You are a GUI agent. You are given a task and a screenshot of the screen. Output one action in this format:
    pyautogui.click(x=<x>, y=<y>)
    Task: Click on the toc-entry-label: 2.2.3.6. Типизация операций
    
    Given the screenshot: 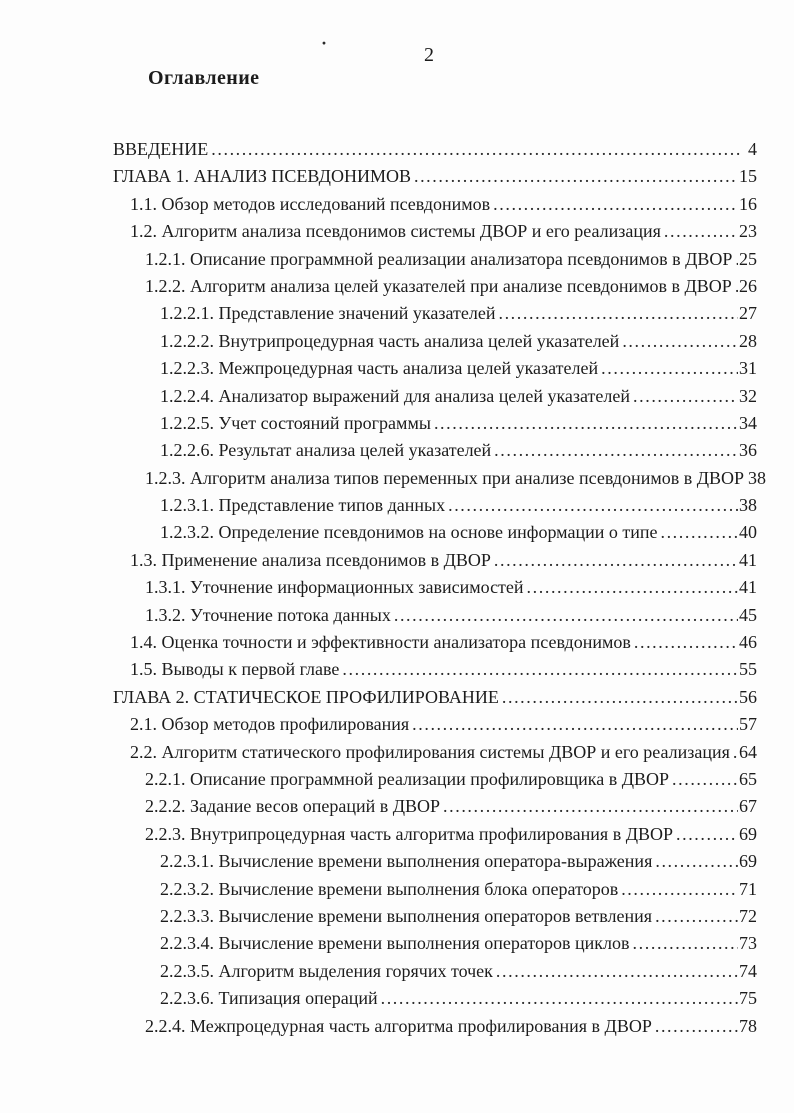 What is the action you would take?
    pyautogui.click(x=269, y=998)
    